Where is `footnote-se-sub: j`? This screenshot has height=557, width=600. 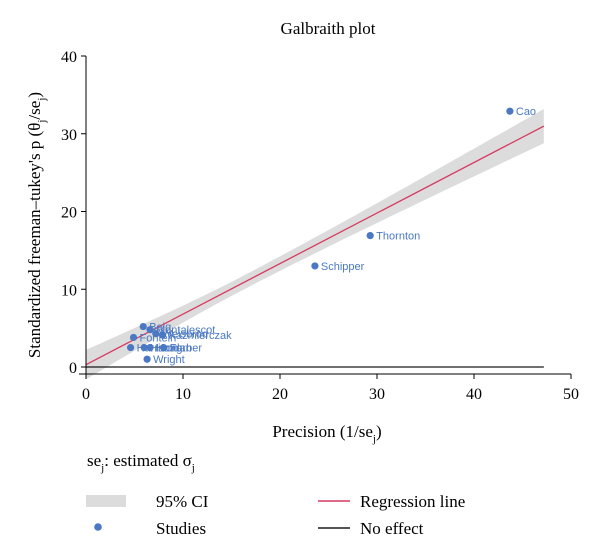 footnote-se-sub: j is located at coordinates (102, 468).